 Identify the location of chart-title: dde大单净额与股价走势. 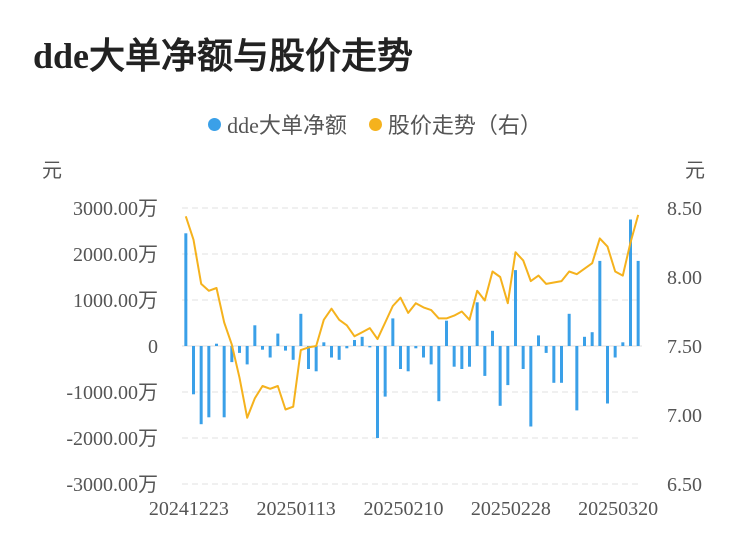
(223, 56).